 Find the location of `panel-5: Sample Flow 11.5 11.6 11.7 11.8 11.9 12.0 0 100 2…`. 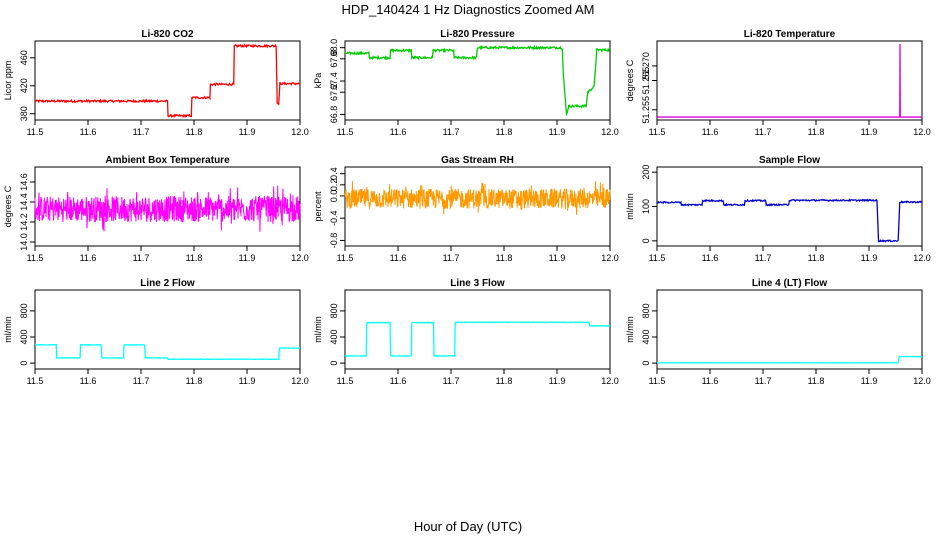

panel-5: Sample Flow 11.5 11.6 11.7 11.8 11.9 12.0 0 100 2… is located at coordinates (778, 209).